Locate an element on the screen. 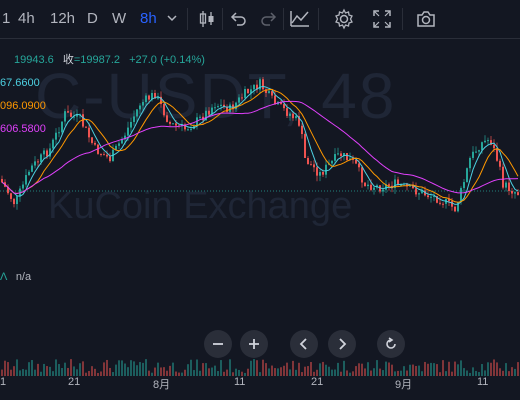  candlestick-type-icon is located at coordinates (207, 19).